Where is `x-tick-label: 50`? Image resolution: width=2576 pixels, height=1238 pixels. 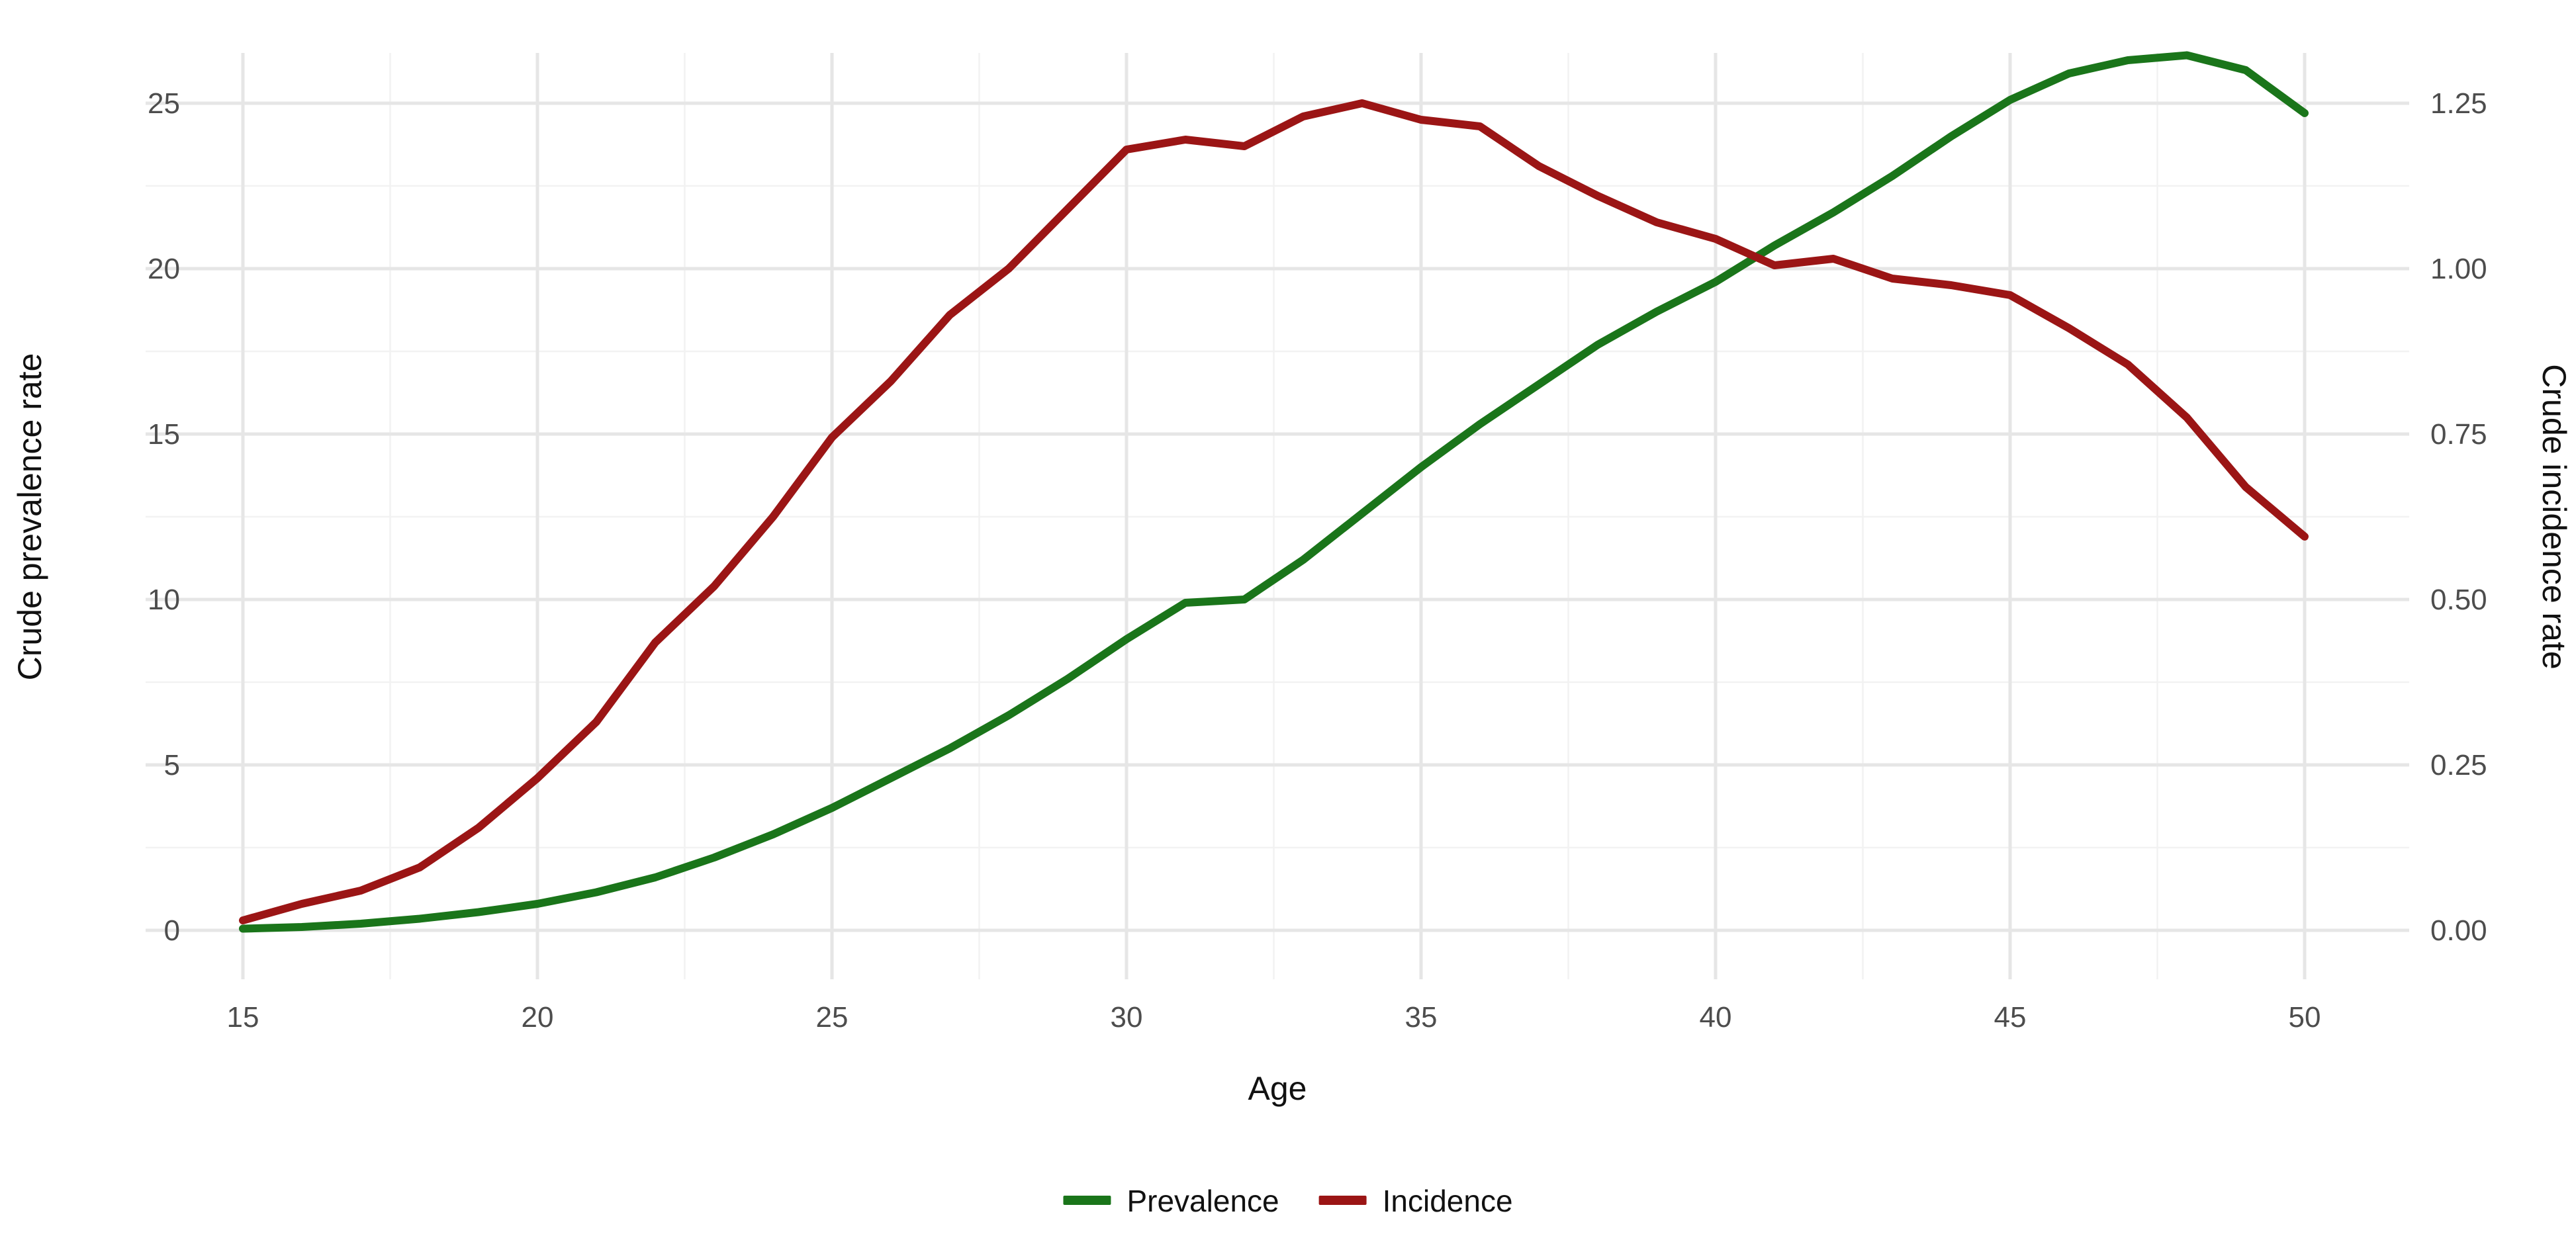 x-tick-label: 50 is located at coordinates (2305, 1018).